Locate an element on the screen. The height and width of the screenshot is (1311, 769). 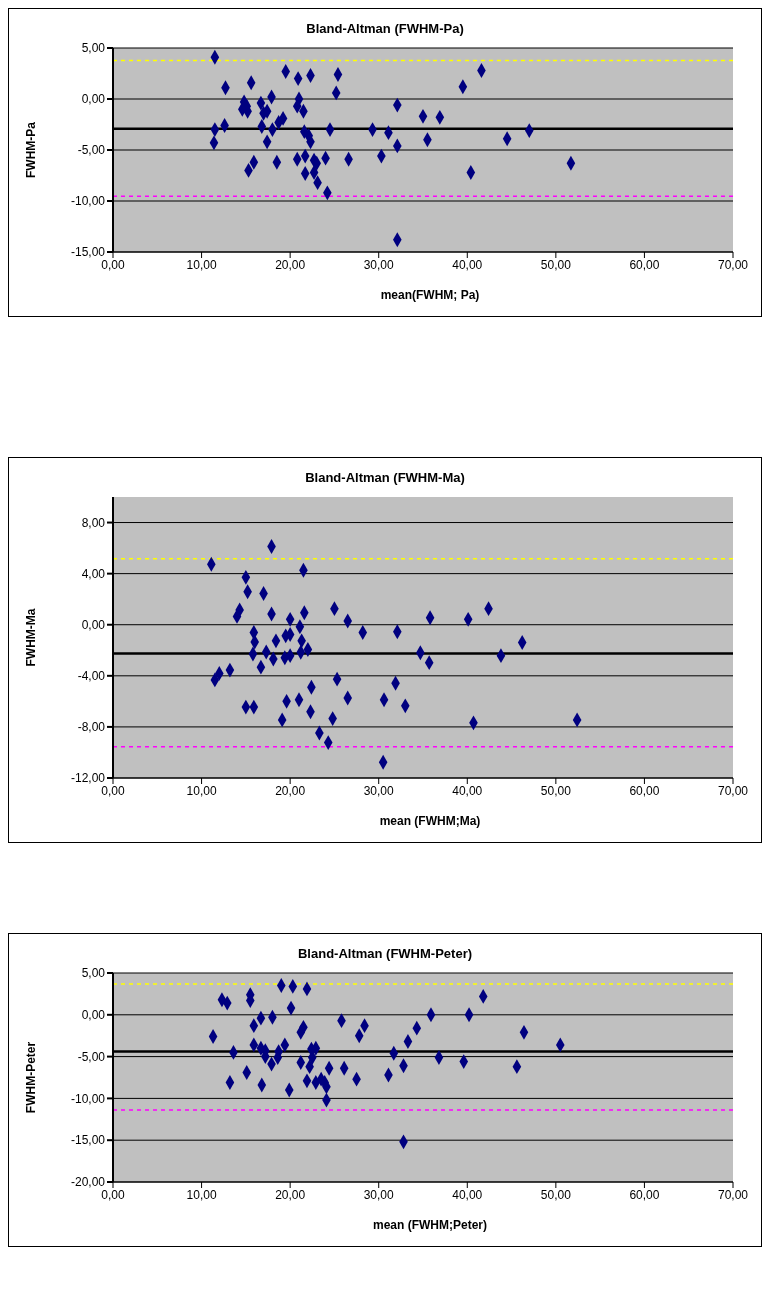
y-axis-title: FWHM-Pa is located at coordinates (31, 149).